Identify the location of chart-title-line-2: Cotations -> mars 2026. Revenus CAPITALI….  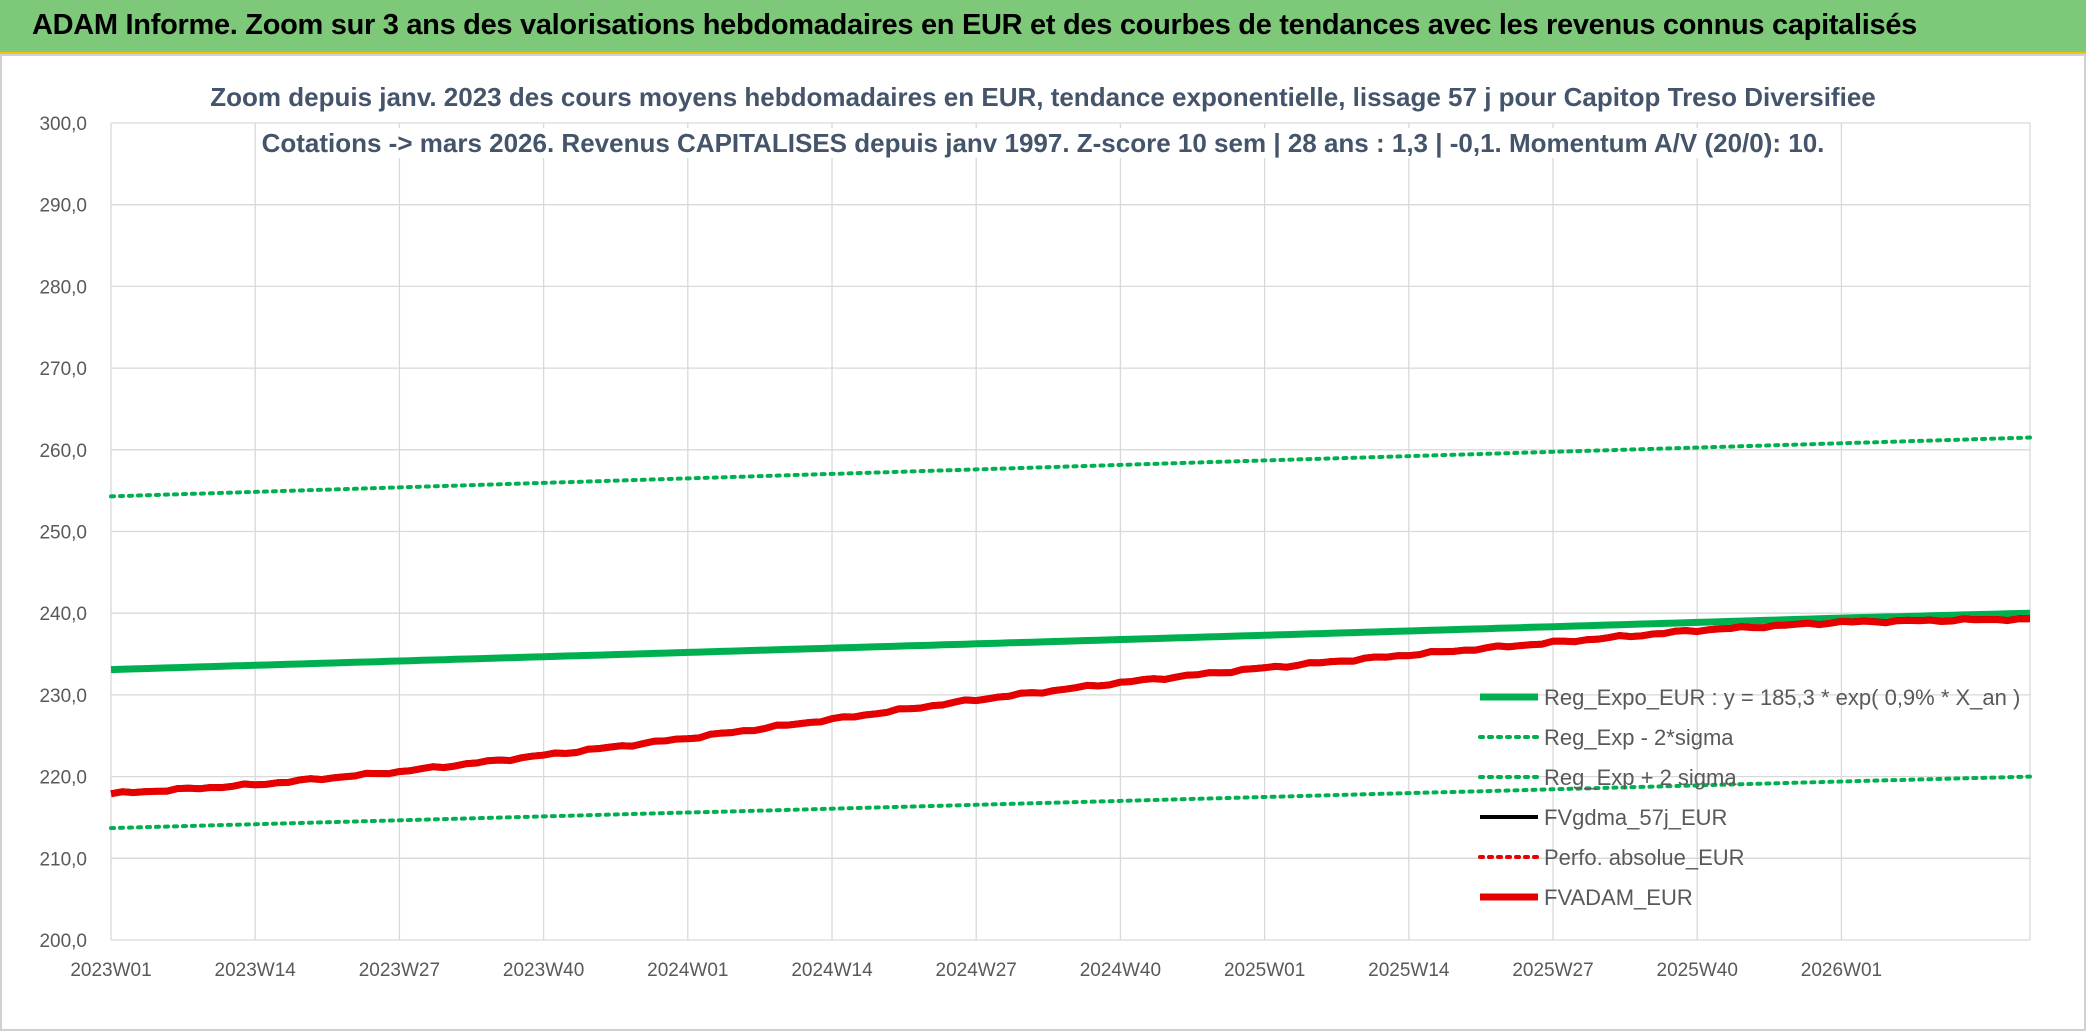
(1043, 143).